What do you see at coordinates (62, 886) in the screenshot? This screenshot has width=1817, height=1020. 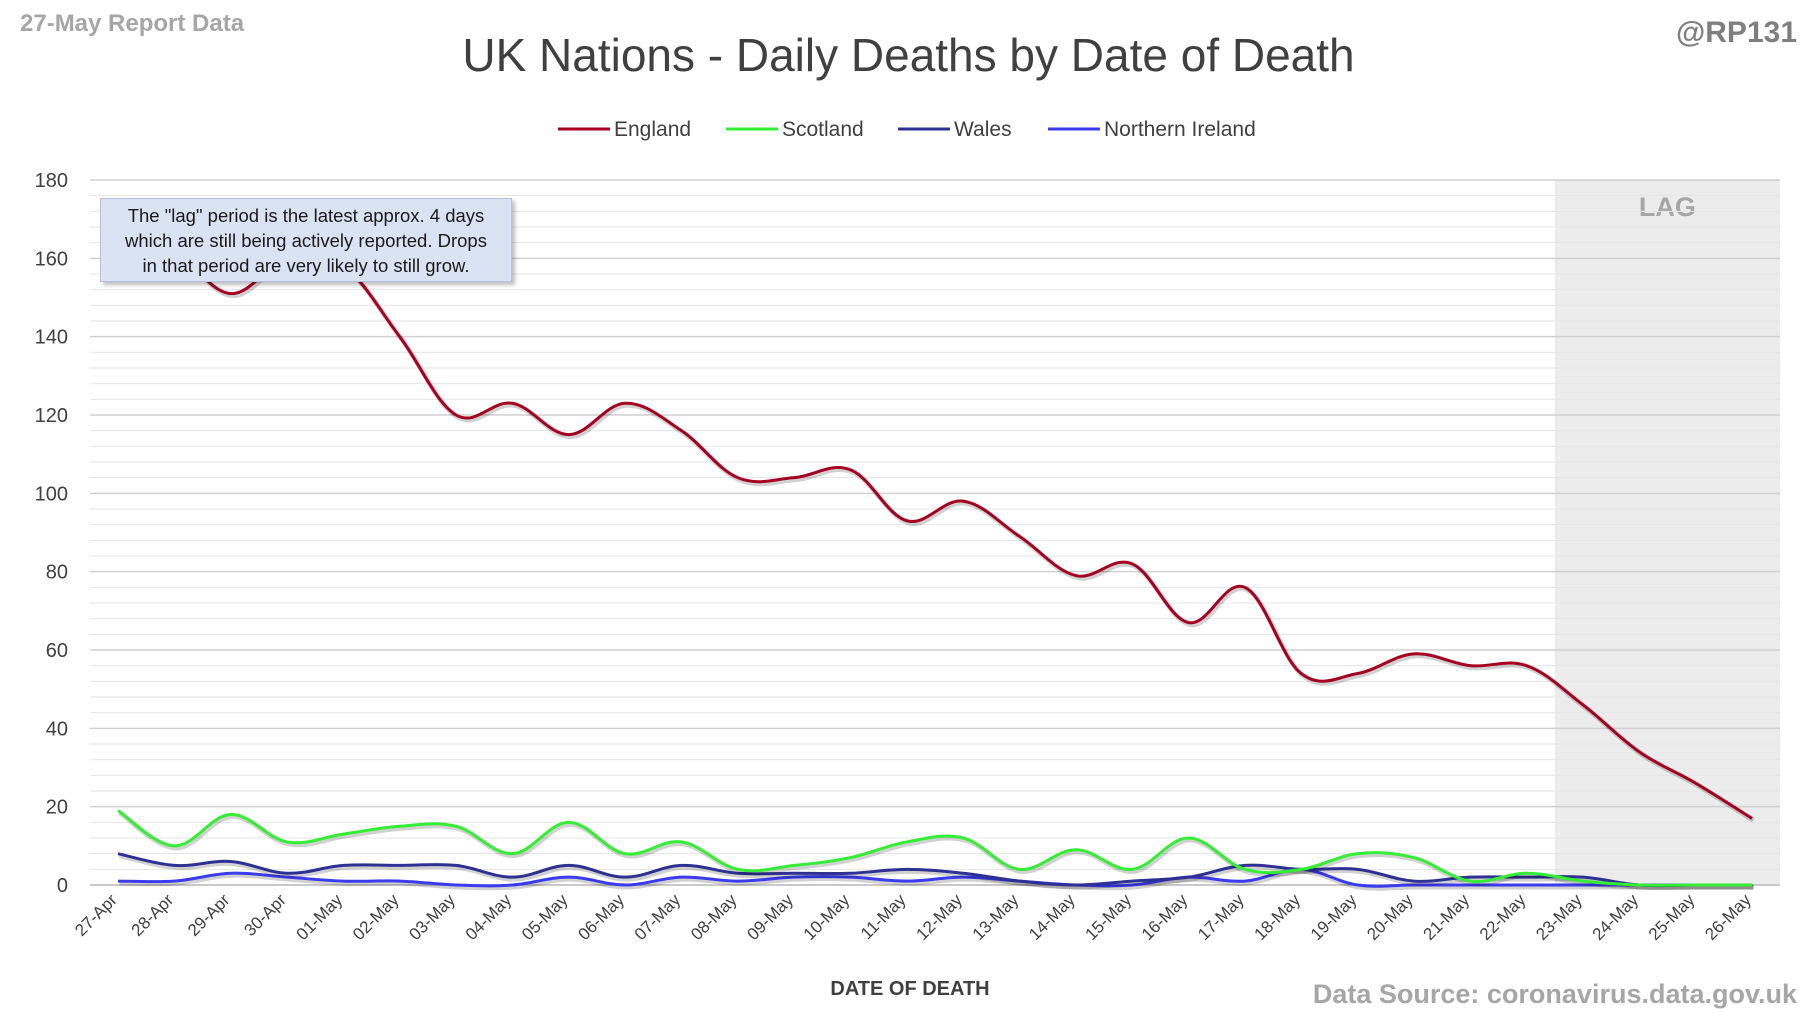 I see `y-tick-label: 0` at bounding box center [62, 886].